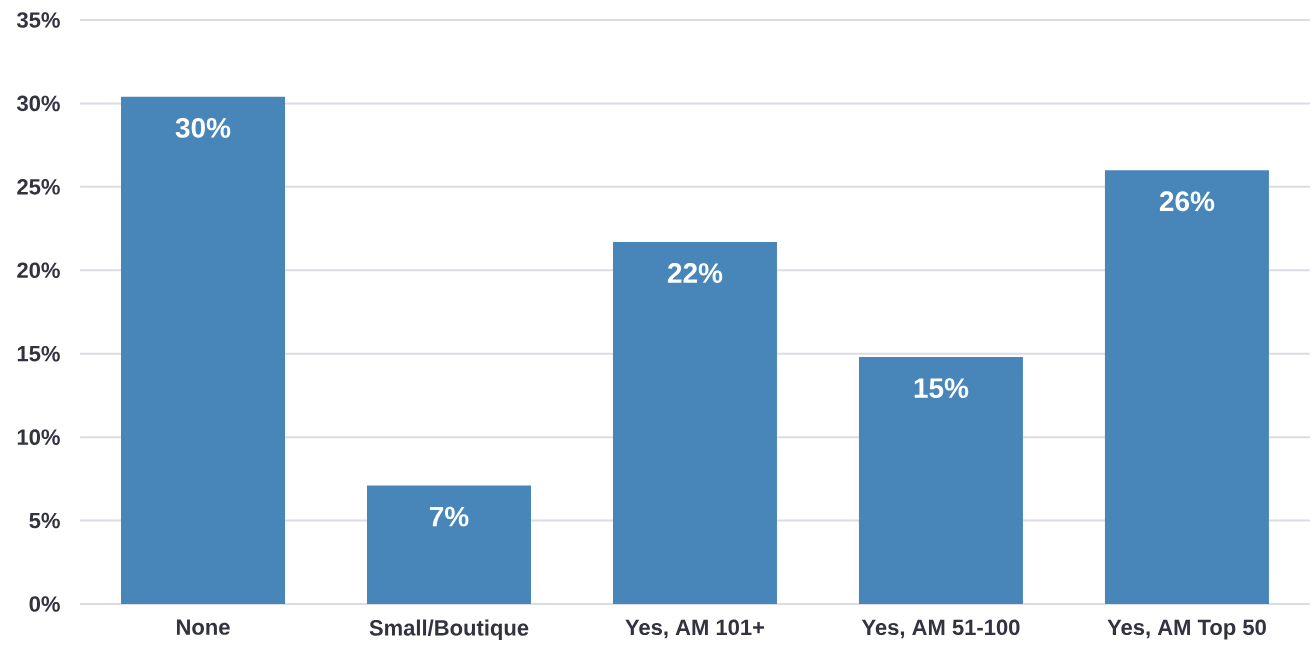 This screenshot has height=650, width=1312. I want to click on data-label: 22%, so click(695, 273).